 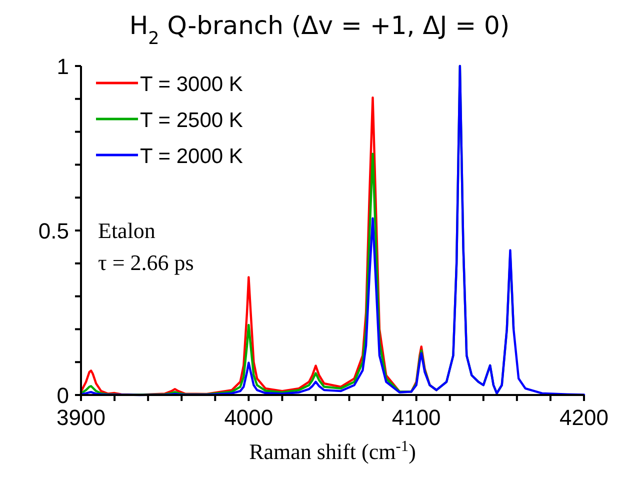 I want to click on legend-label: T = 2500 K, so click(x=191, y=120).